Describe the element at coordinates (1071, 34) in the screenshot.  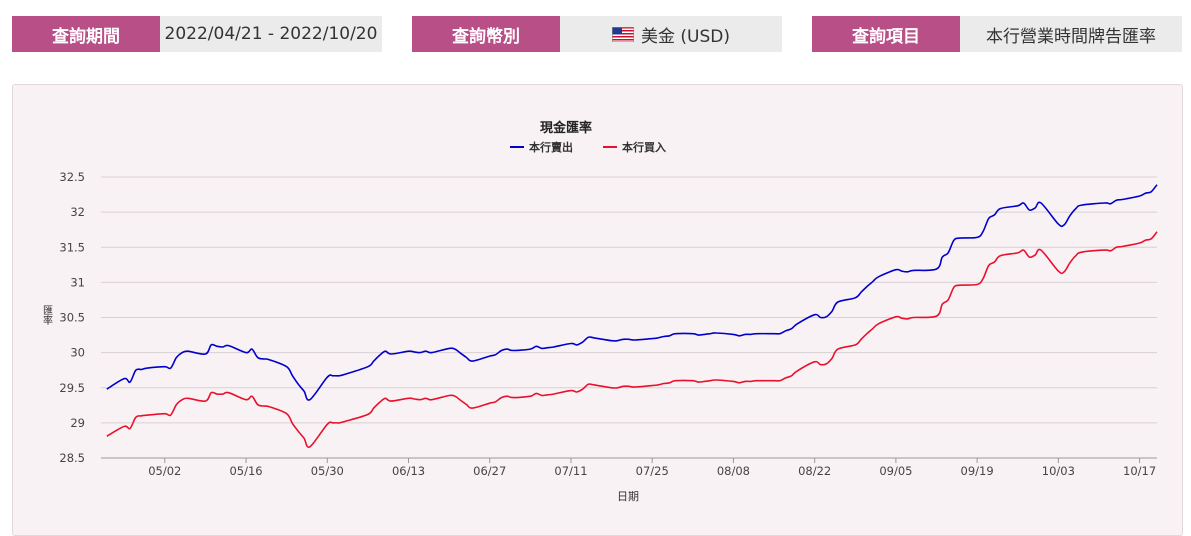
I see `item-value: 本行營業時間牌告匯率` at that location.